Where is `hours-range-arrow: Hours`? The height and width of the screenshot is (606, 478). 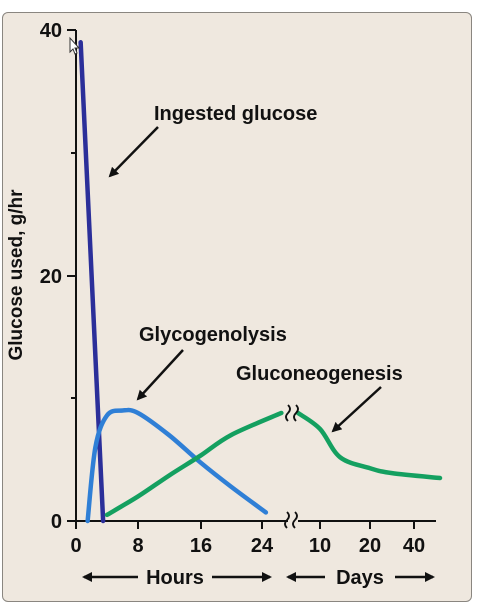 hours-range-arrow: Hours is located at coordinates (177, 578).